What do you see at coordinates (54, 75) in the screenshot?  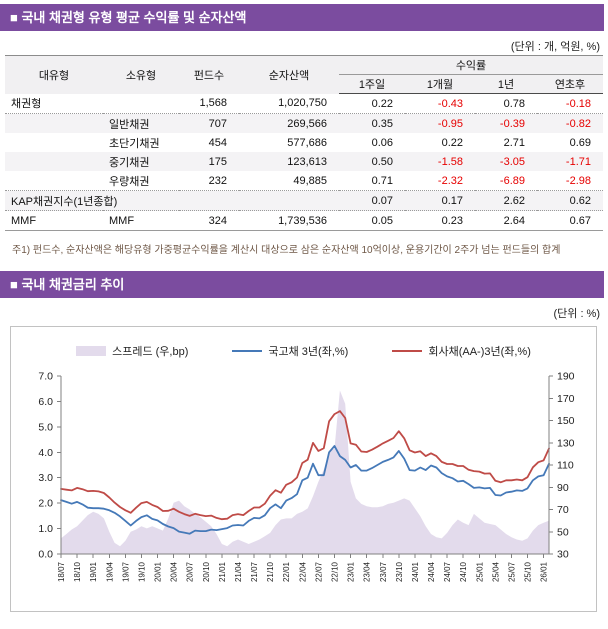 I see `col-header-category: 대유형` at bounding box center [54, 75].